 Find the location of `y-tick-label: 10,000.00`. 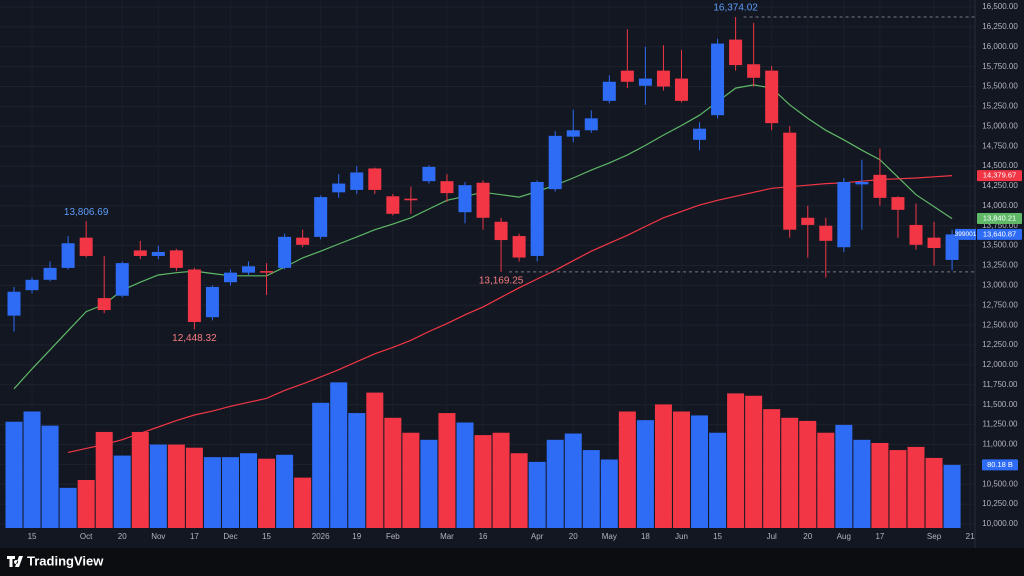

y-tick-label: 10,000.00 is located at coordinates (1000, 523).